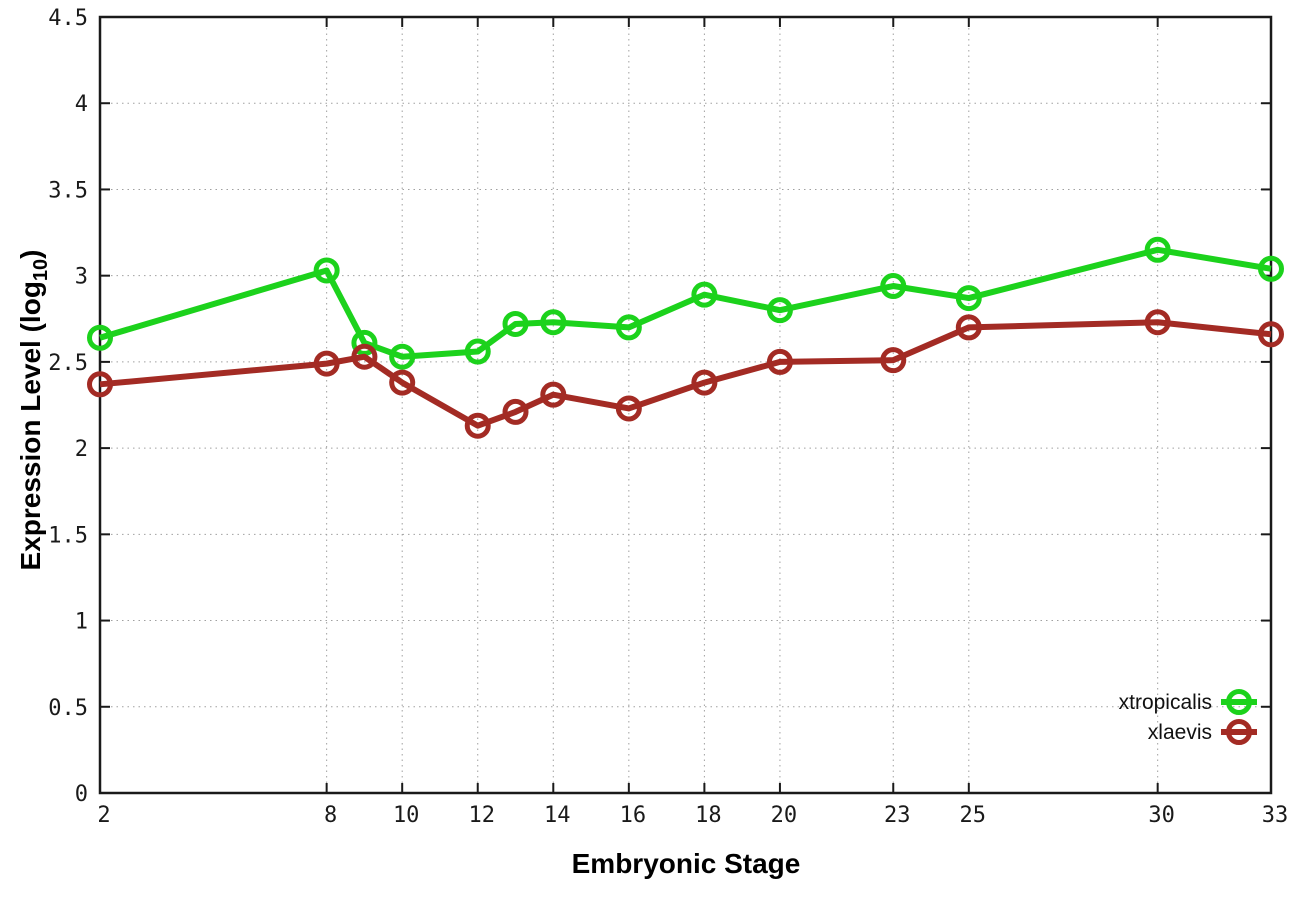 The image size is (1296, 907). Describe the element at coordinates (1275, 815) in the screenshot. I see `x-tick-label: 33` at that location.